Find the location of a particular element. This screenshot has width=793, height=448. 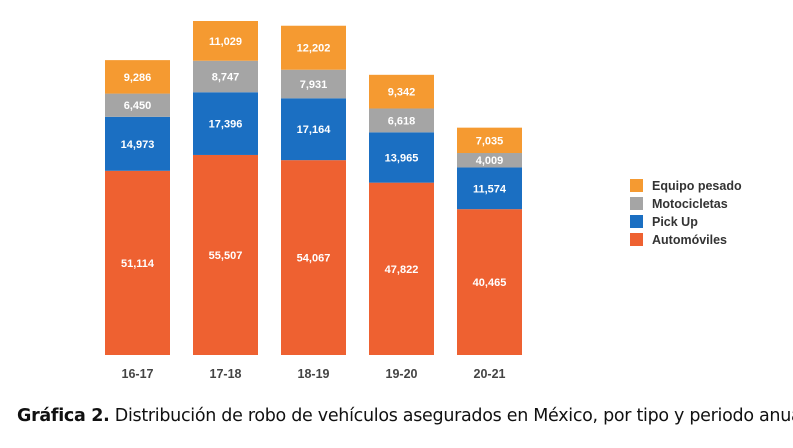

data-label: 55,507 is located at coordinates (226, 256).